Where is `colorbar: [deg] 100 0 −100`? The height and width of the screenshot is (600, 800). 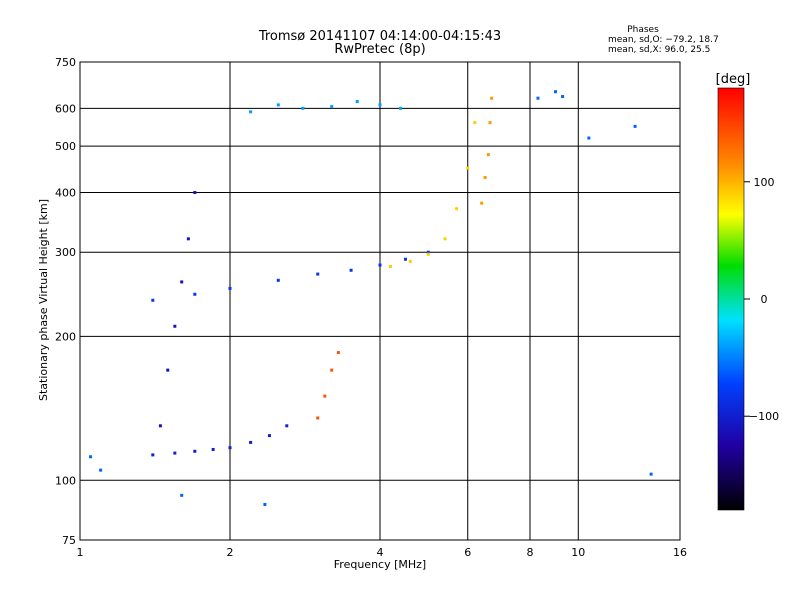 colorbar: [deg] 100 0 −100 is located at coordinates (747, 291).